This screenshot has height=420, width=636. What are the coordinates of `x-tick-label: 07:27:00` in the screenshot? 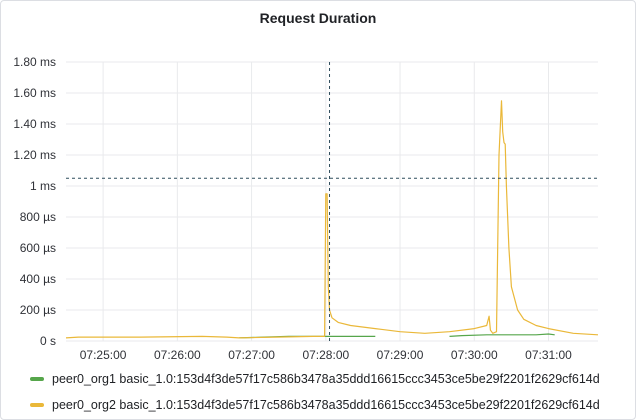 It's located at (251, 355).